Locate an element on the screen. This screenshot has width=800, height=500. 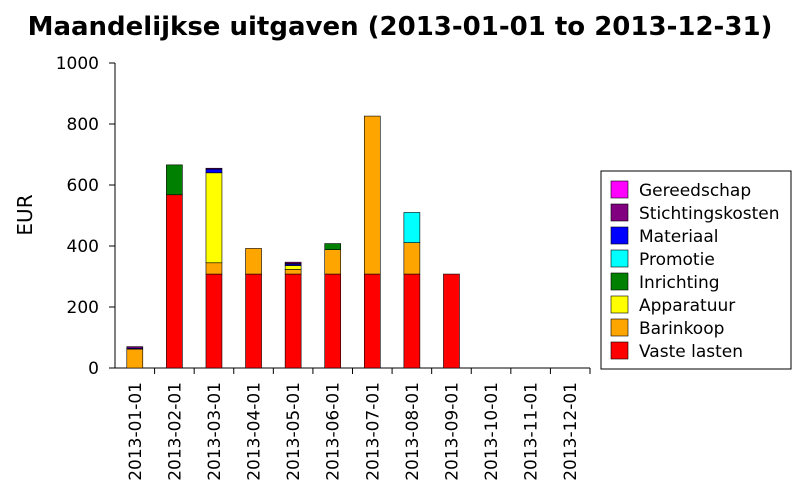
y-axis-label: EUR is located at coordinates (25, 214).